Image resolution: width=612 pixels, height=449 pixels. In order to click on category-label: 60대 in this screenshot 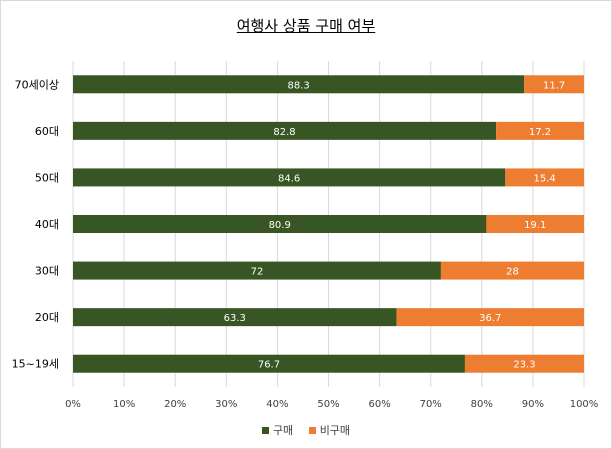, I will do `click(47, 131)`.